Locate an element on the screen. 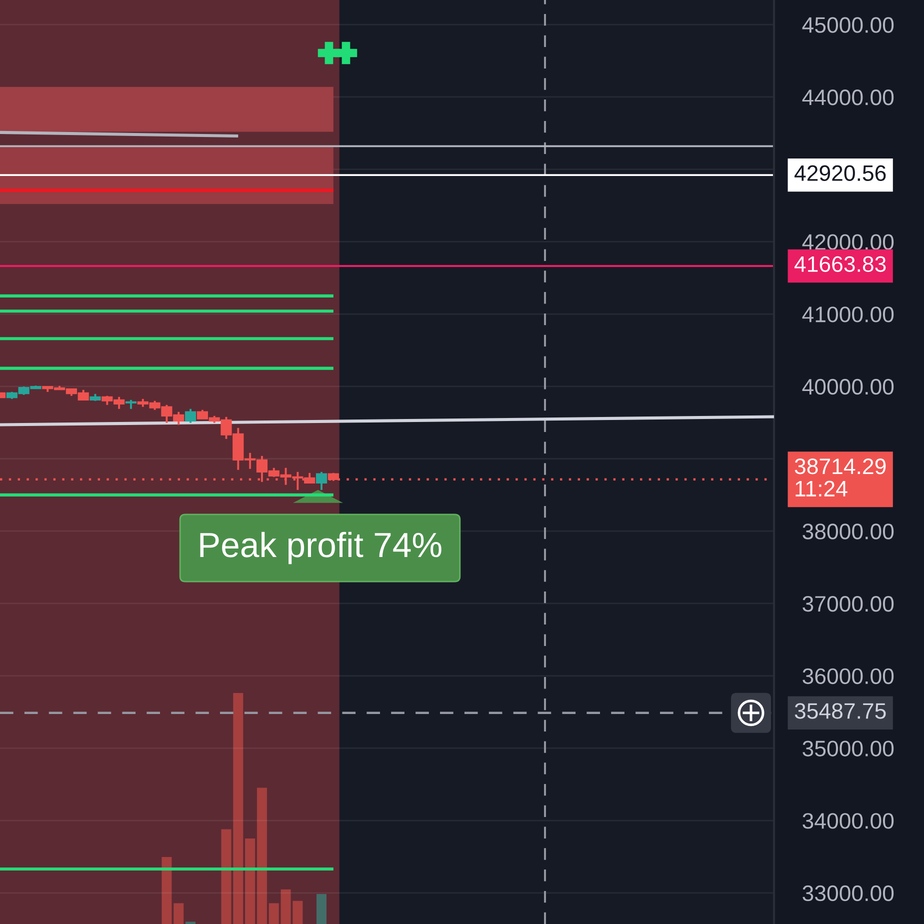 The height and width of the screenshot is (924, 924). y-tick-label: 38000.00 is located at coordinates (848, 532).